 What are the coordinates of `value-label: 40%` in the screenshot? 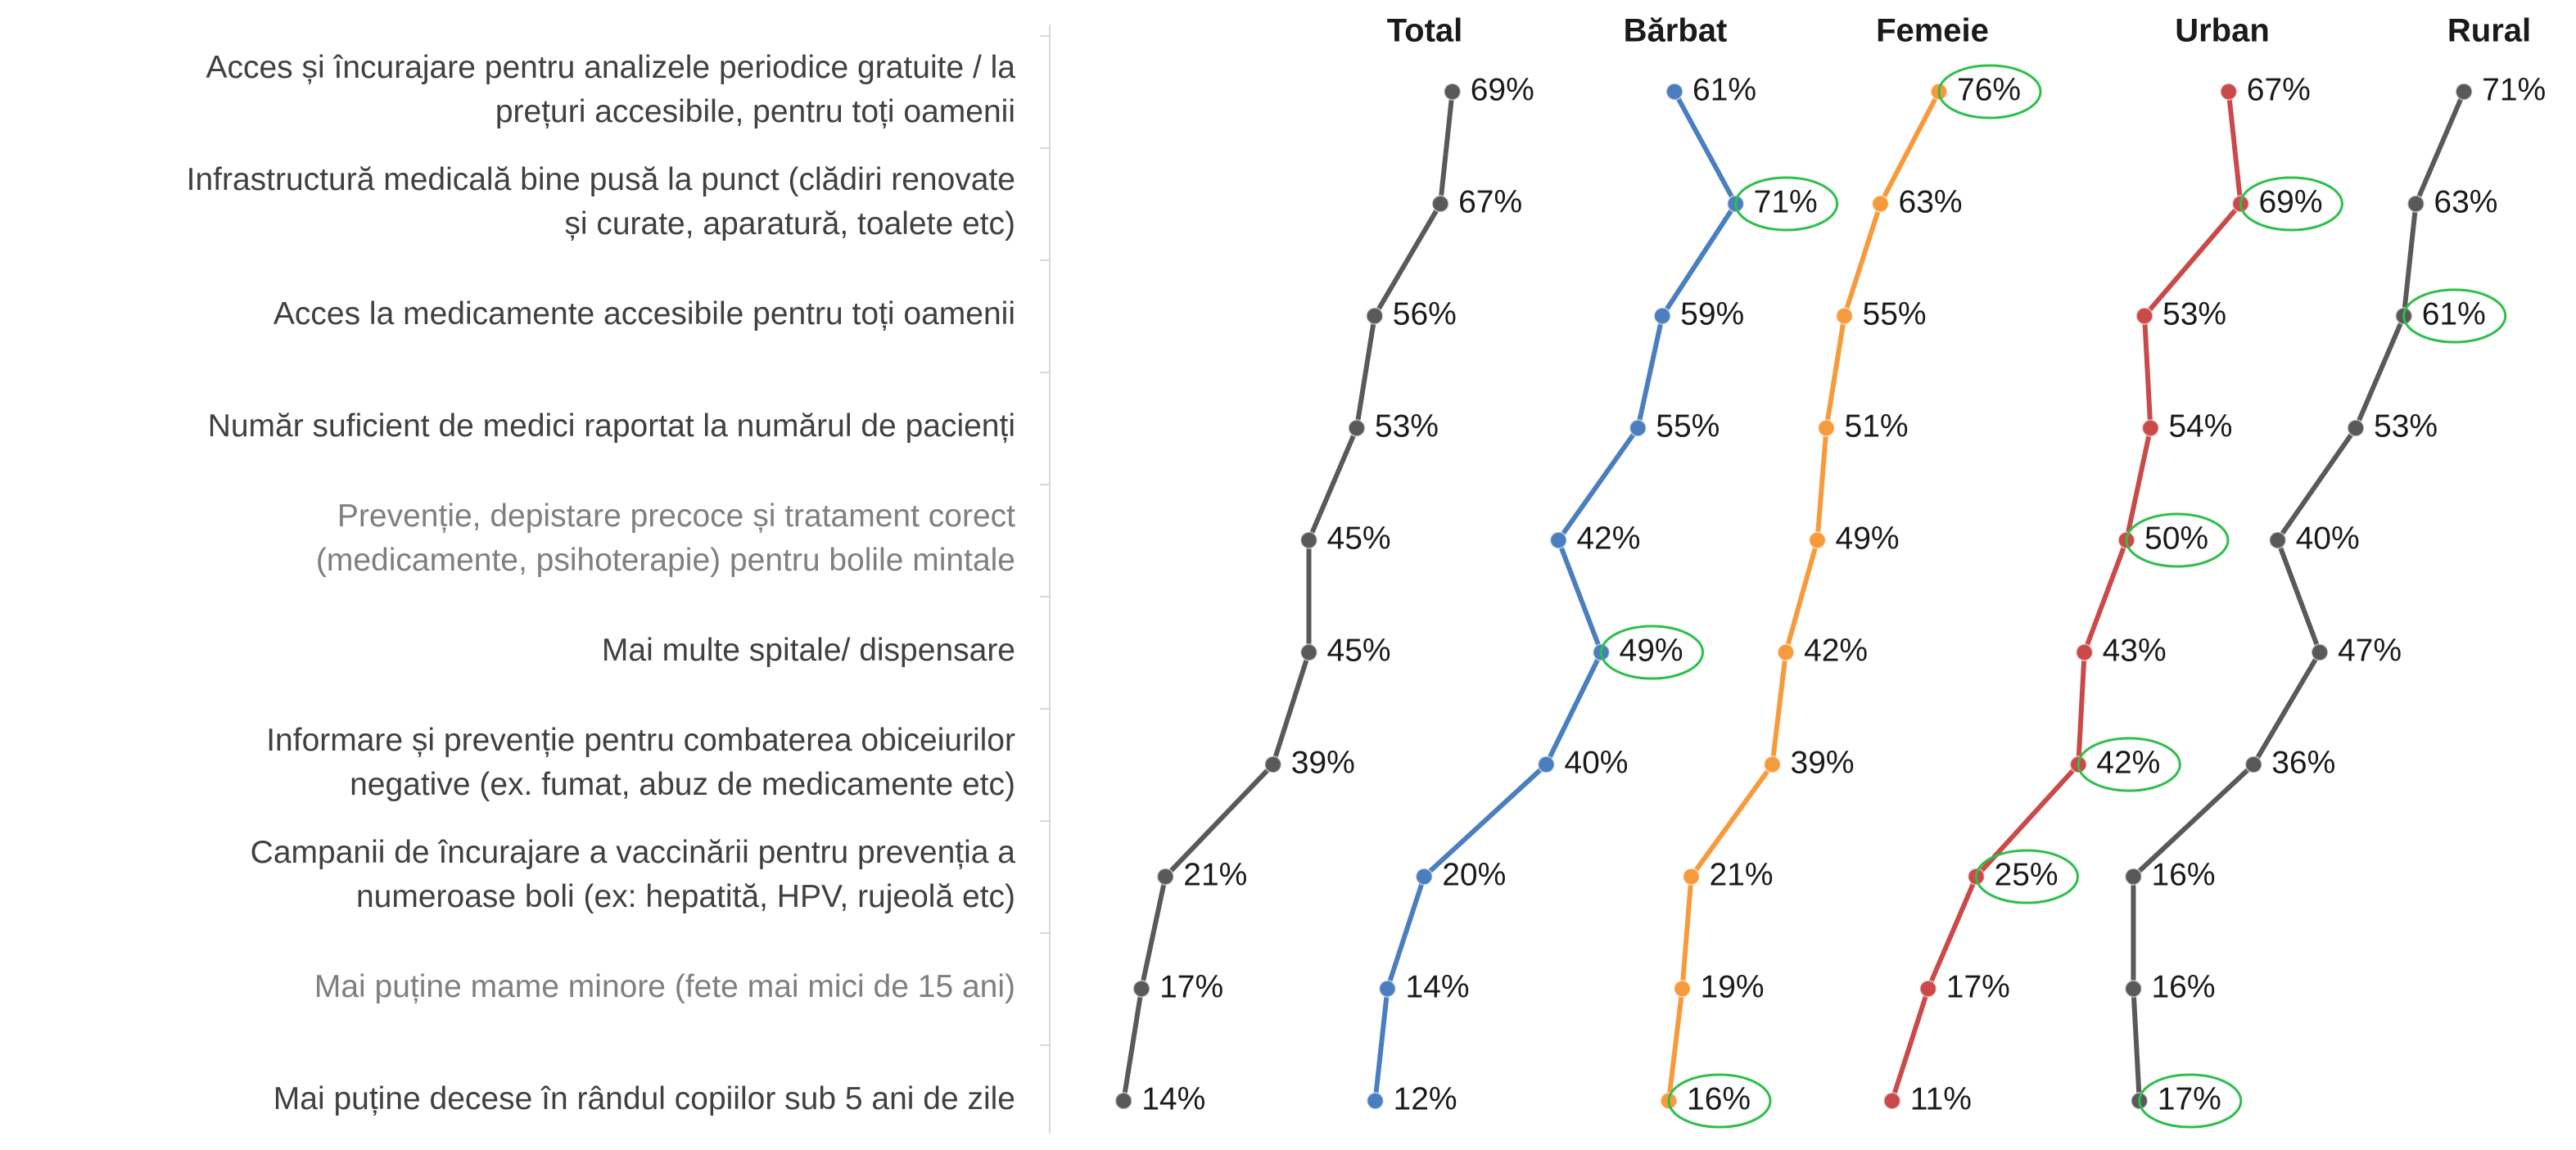 It's located at (2328, 538).